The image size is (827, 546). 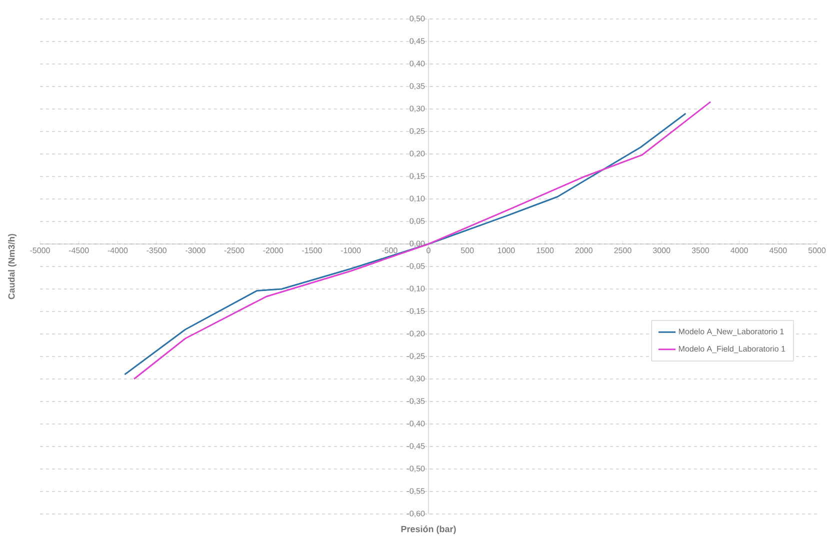 I want to click on x-tick-label: 3500, so click(x=701, y=251).